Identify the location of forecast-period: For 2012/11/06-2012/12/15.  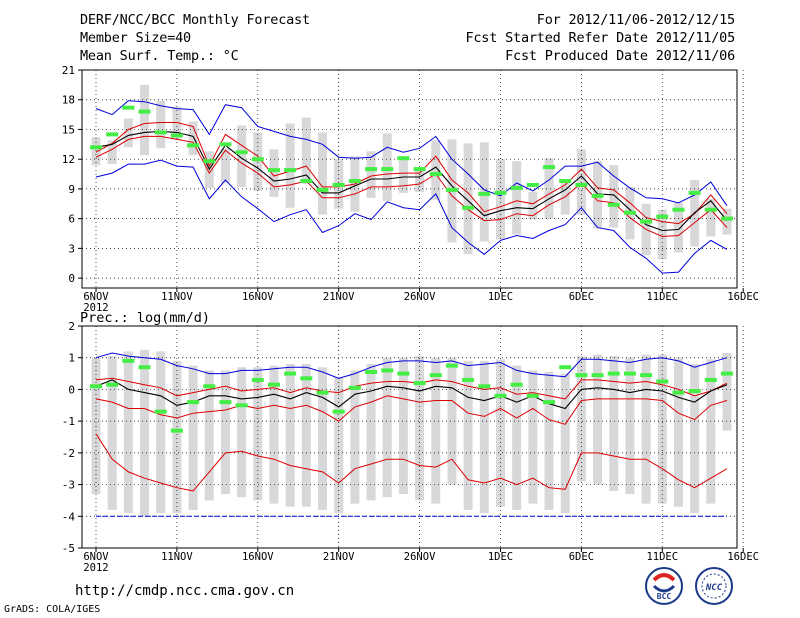
(635, 20).